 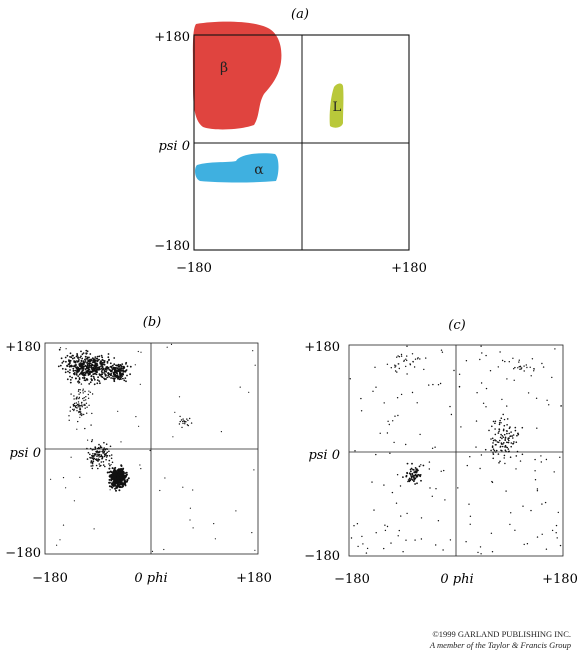 What do you see at coordinates (322, 556) in the screenshot?
I see `panel-c-y-bottom: −180` at bounding box center [322, 556].